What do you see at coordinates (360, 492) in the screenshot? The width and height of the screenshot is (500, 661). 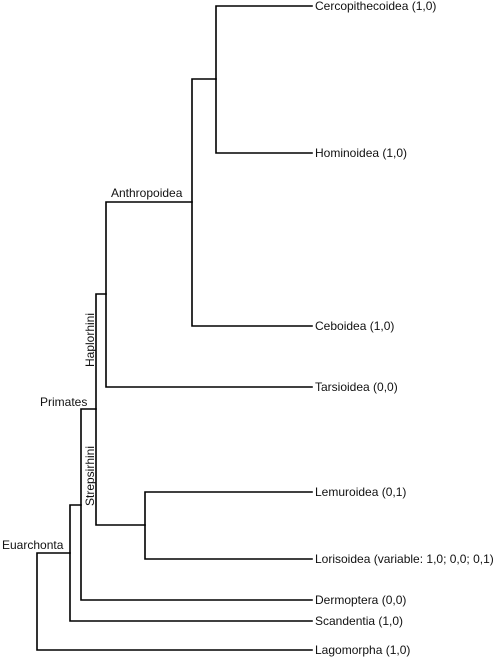 I see `taxon-label-lemuroidea: Lemuroidea (0,1)` at bounding box center [360, 492].